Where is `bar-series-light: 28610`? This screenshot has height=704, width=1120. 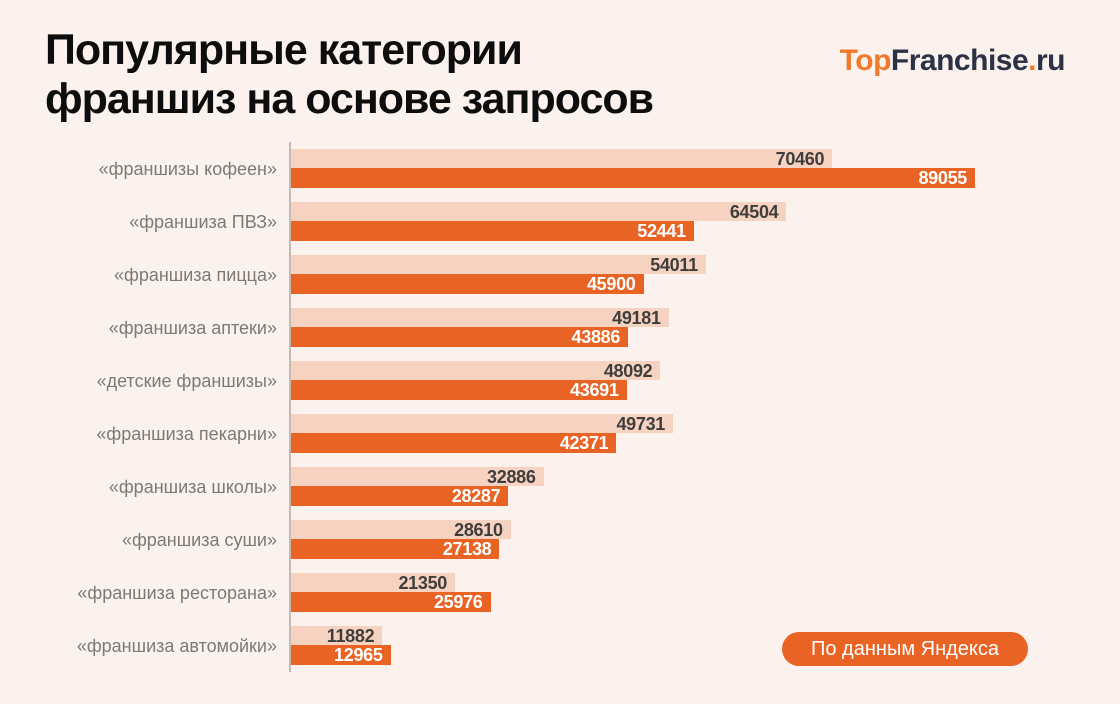
bar-series-light: 28610 is located at coordinates (401, 529).